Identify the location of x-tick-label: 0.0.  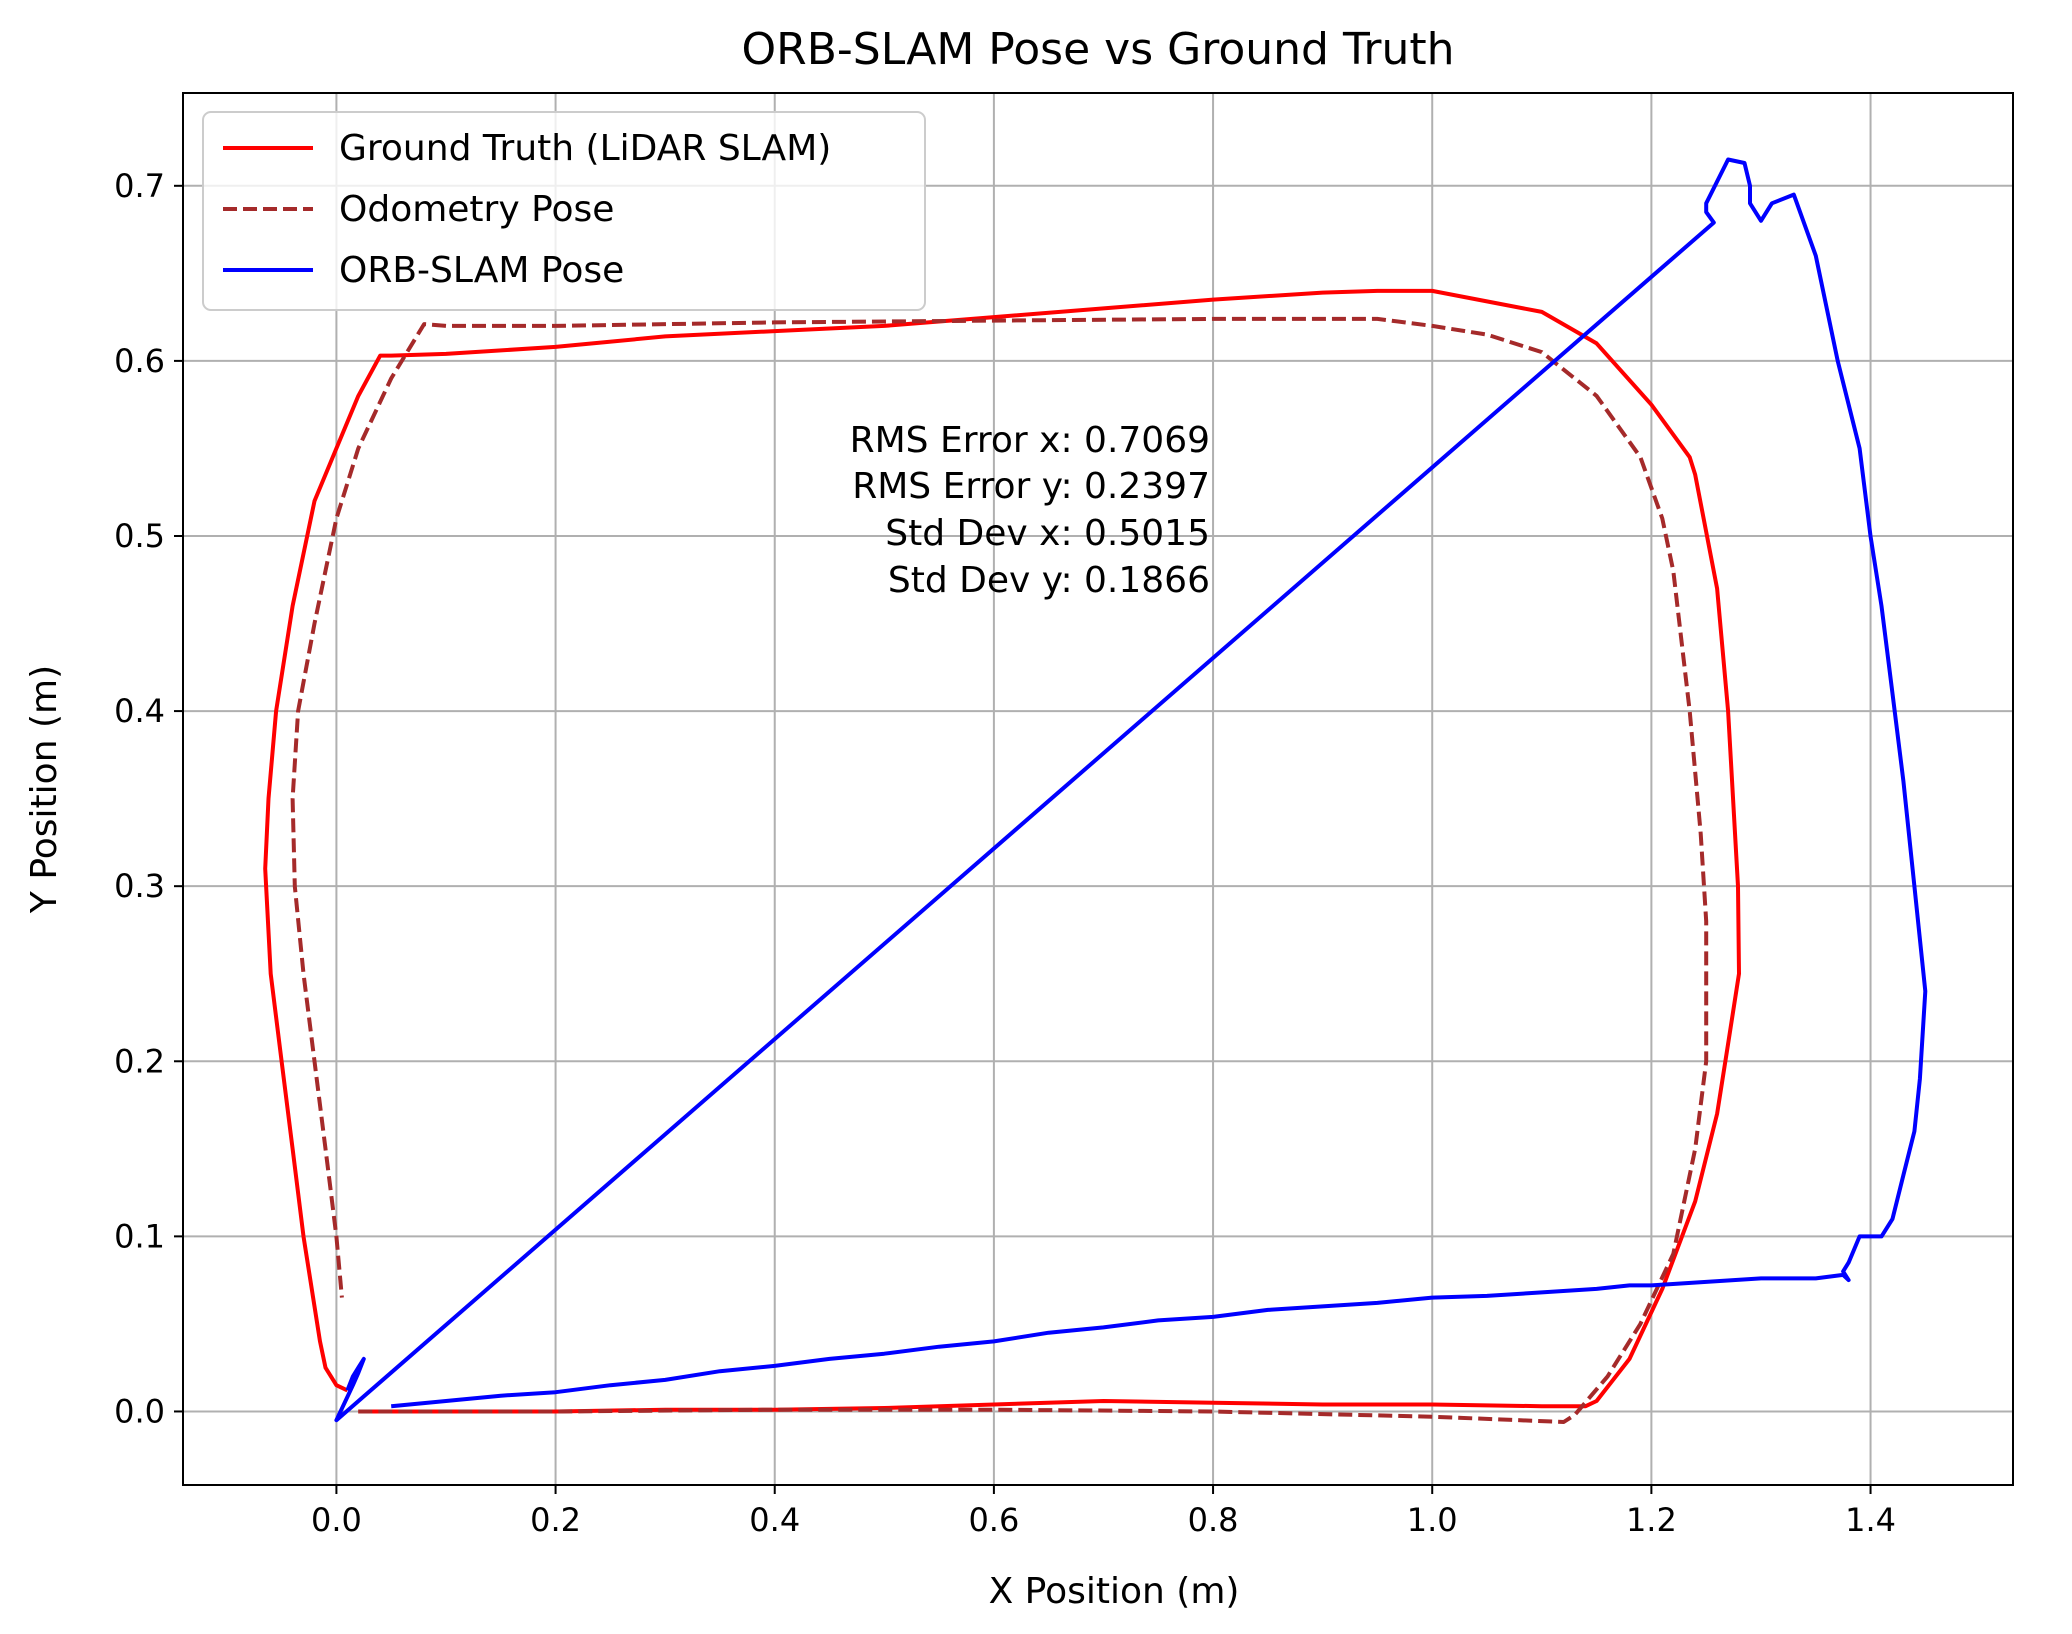
(336, 1520).